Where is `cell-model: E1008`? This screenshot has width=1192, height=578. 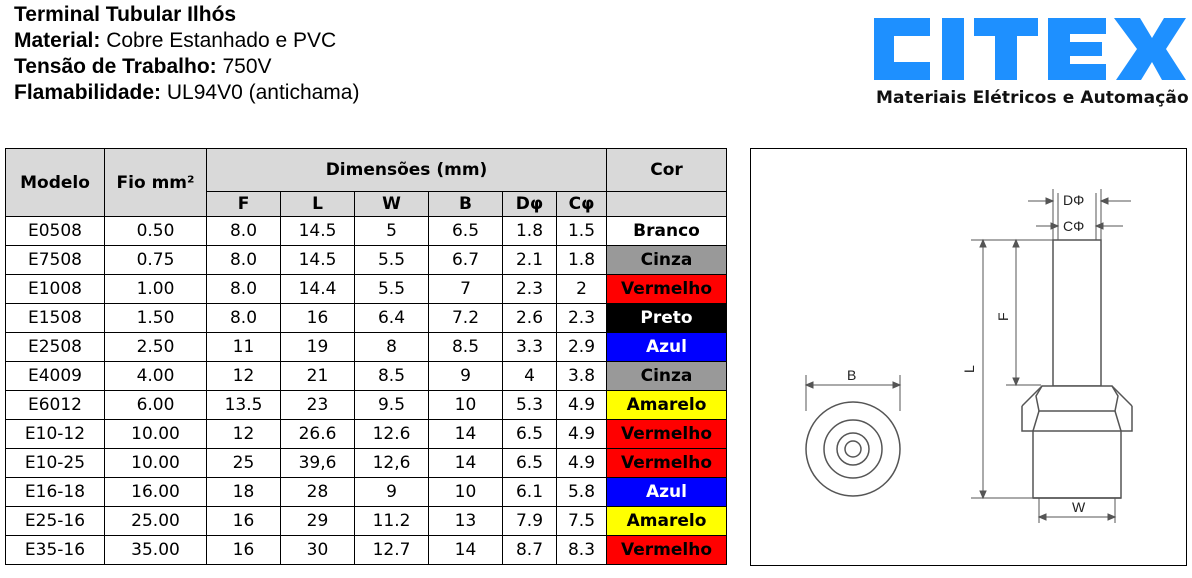 cell-model: E1008 is located at coordinates (55, 289).